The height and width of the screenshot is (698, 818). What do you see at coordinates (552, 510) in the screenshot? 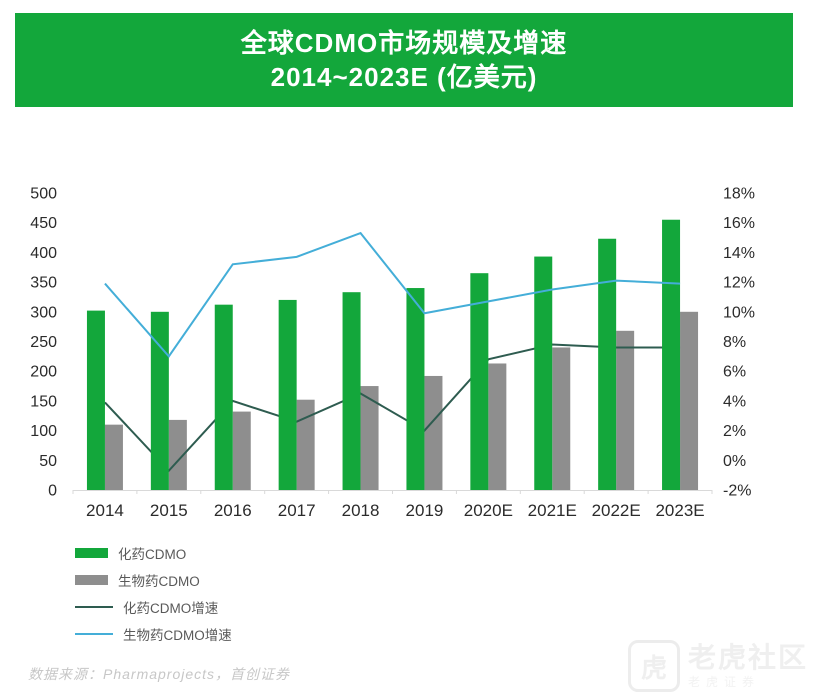
I see `x-axis-category-label: 2021E` at bounding box center [552, 510].